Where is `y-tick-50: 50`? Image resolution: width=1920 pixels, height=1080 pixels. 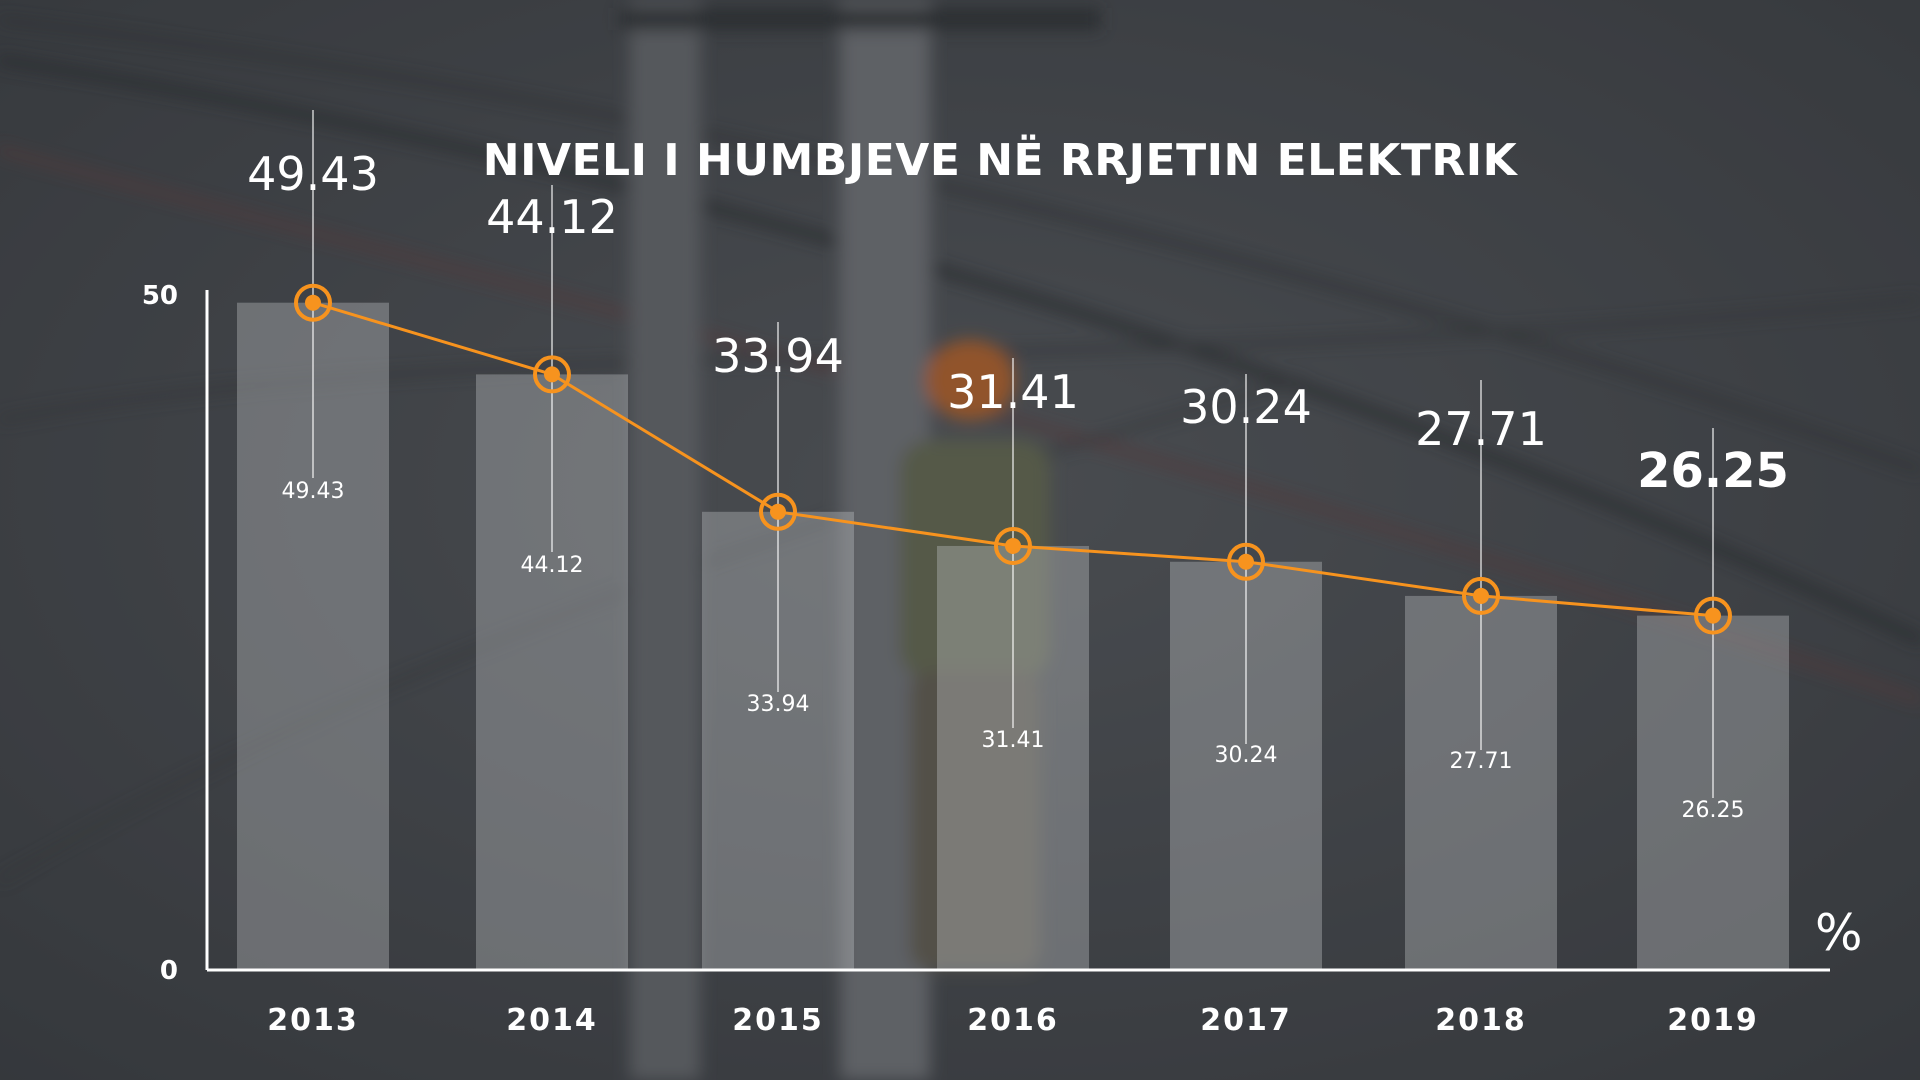
y-tick-50: 50 is located at coordinates (160, 296).